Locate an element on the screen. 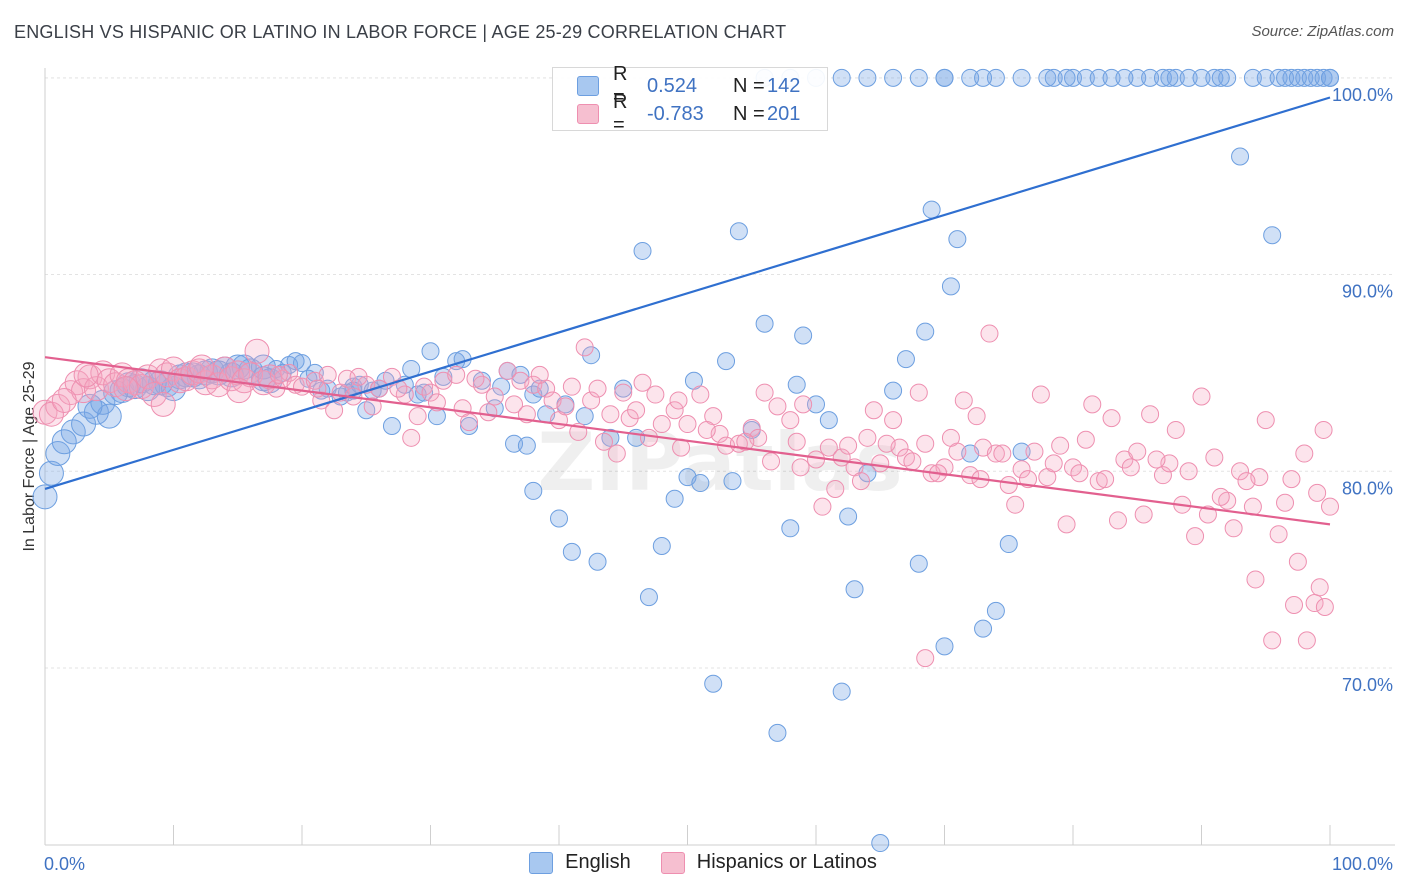 The image size is (1406, 892). y-tick-label: 90.0% is located at coordinates (1367, 292).